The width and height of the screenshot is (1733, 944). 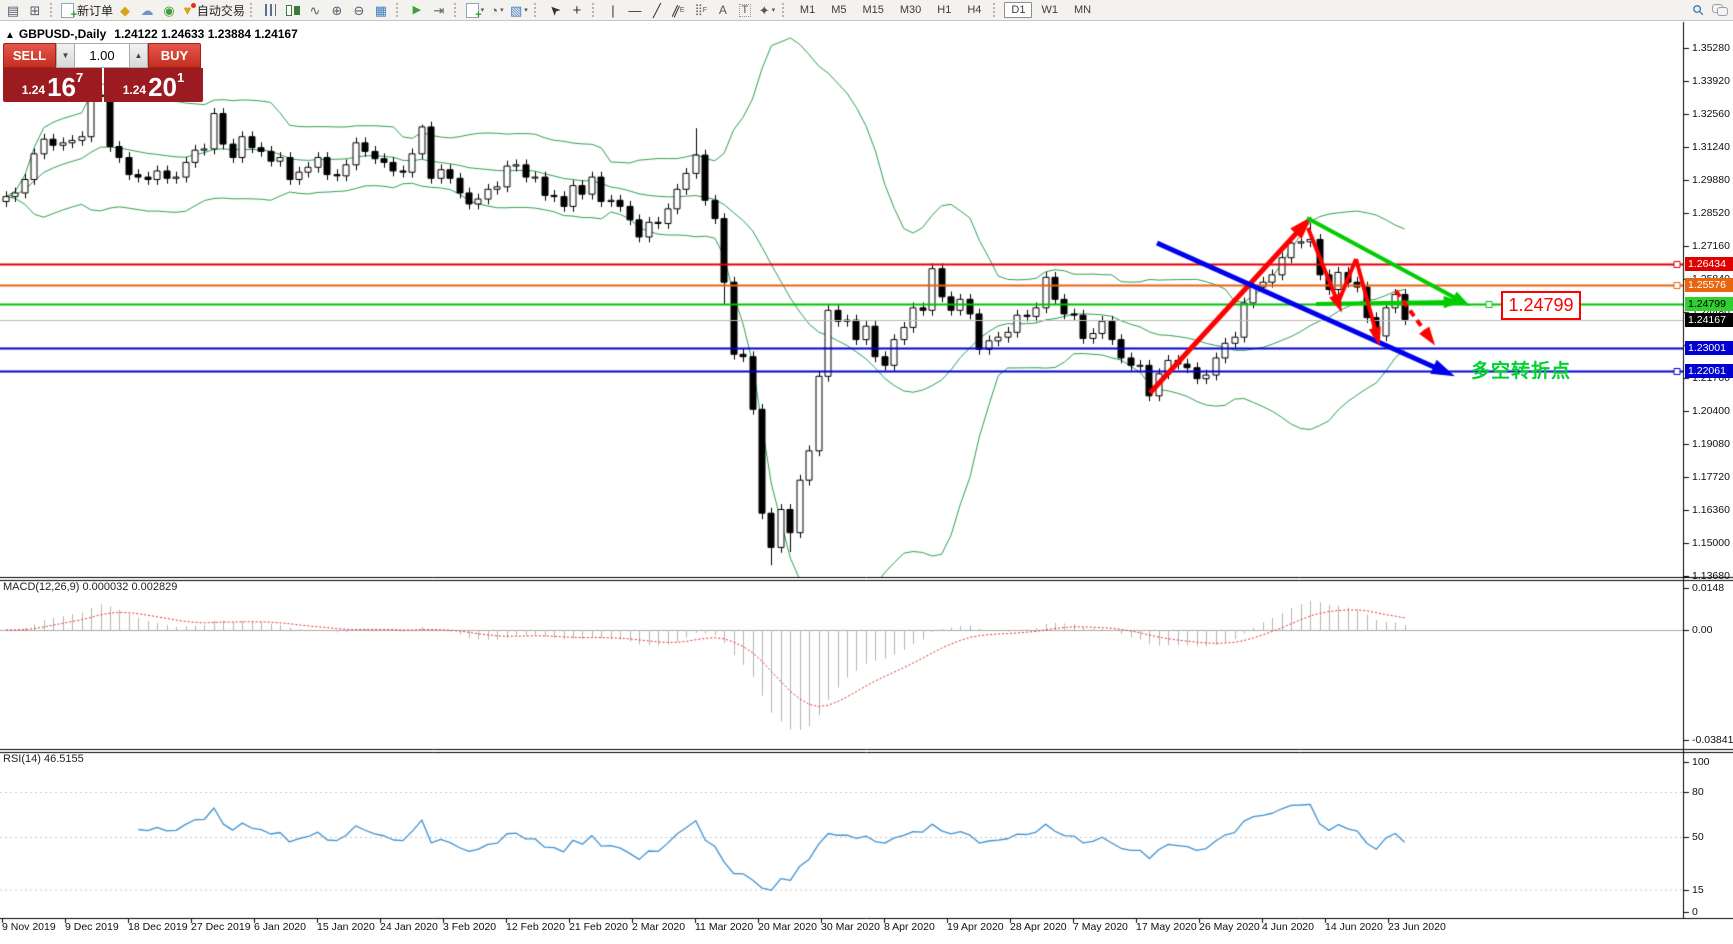 I want to click on price-tick-label: 1.19080, so click(x=1711, y=444).